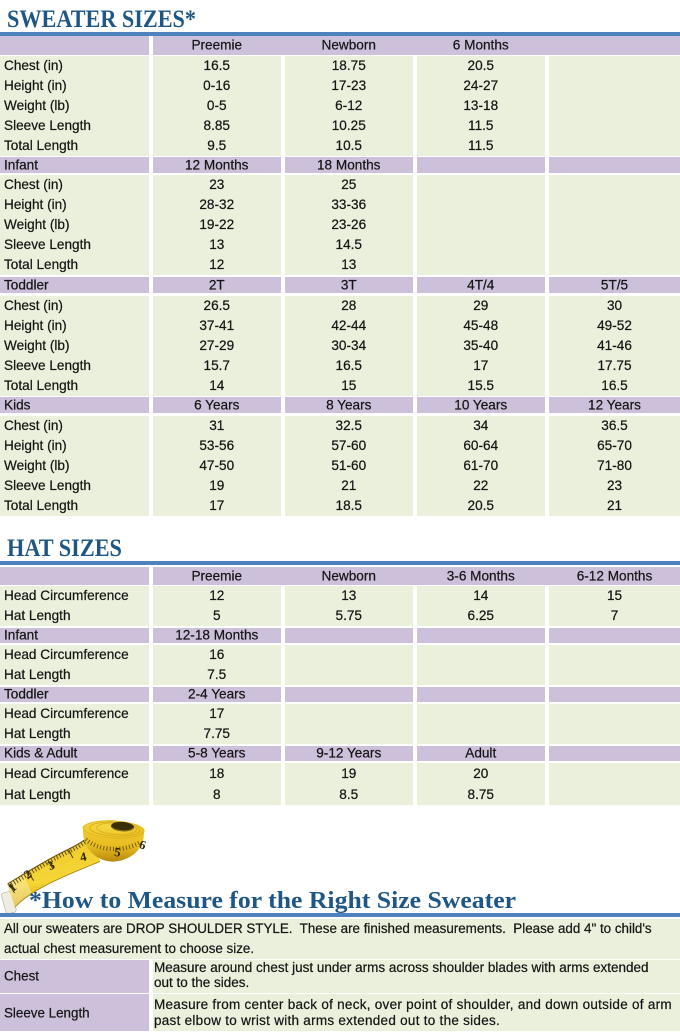  Describe the element at coordinates (143, 844) in the screenshot. I see `svg-text: 6` at that location.